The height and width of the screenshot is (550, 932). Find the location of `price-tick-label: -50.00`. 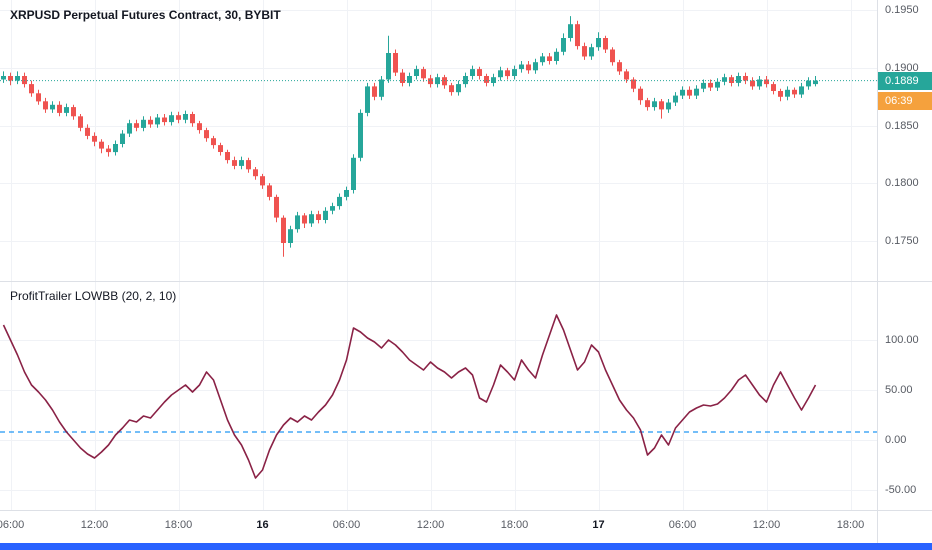

price-tick-label: -50.00 is located at coordinates (901, 490).